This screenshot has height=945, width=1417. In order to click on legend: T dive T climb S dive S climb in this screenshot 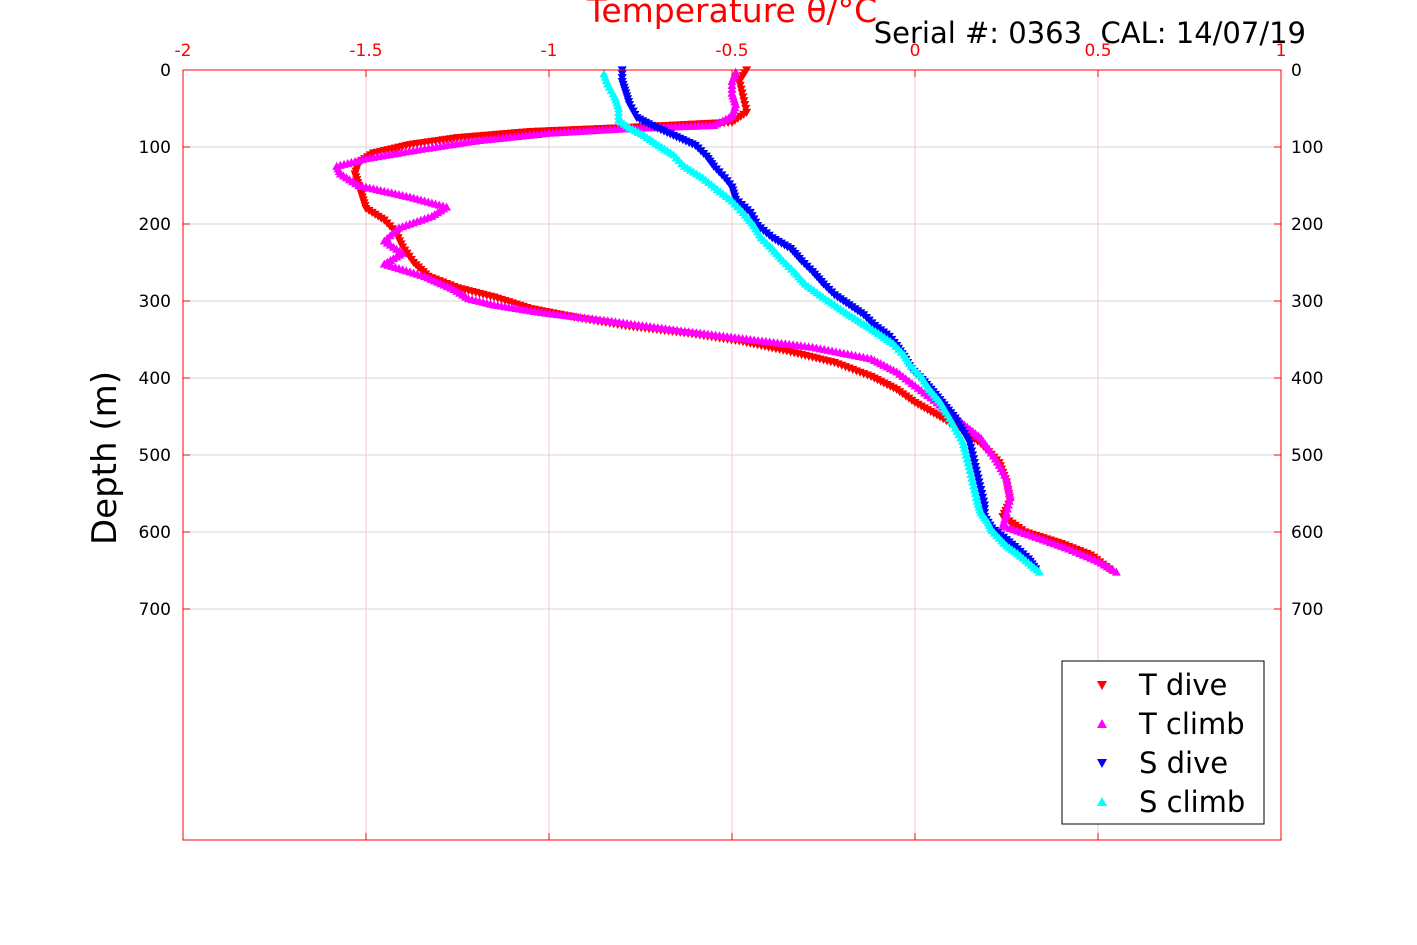, I will do `click(1163, 742)`.